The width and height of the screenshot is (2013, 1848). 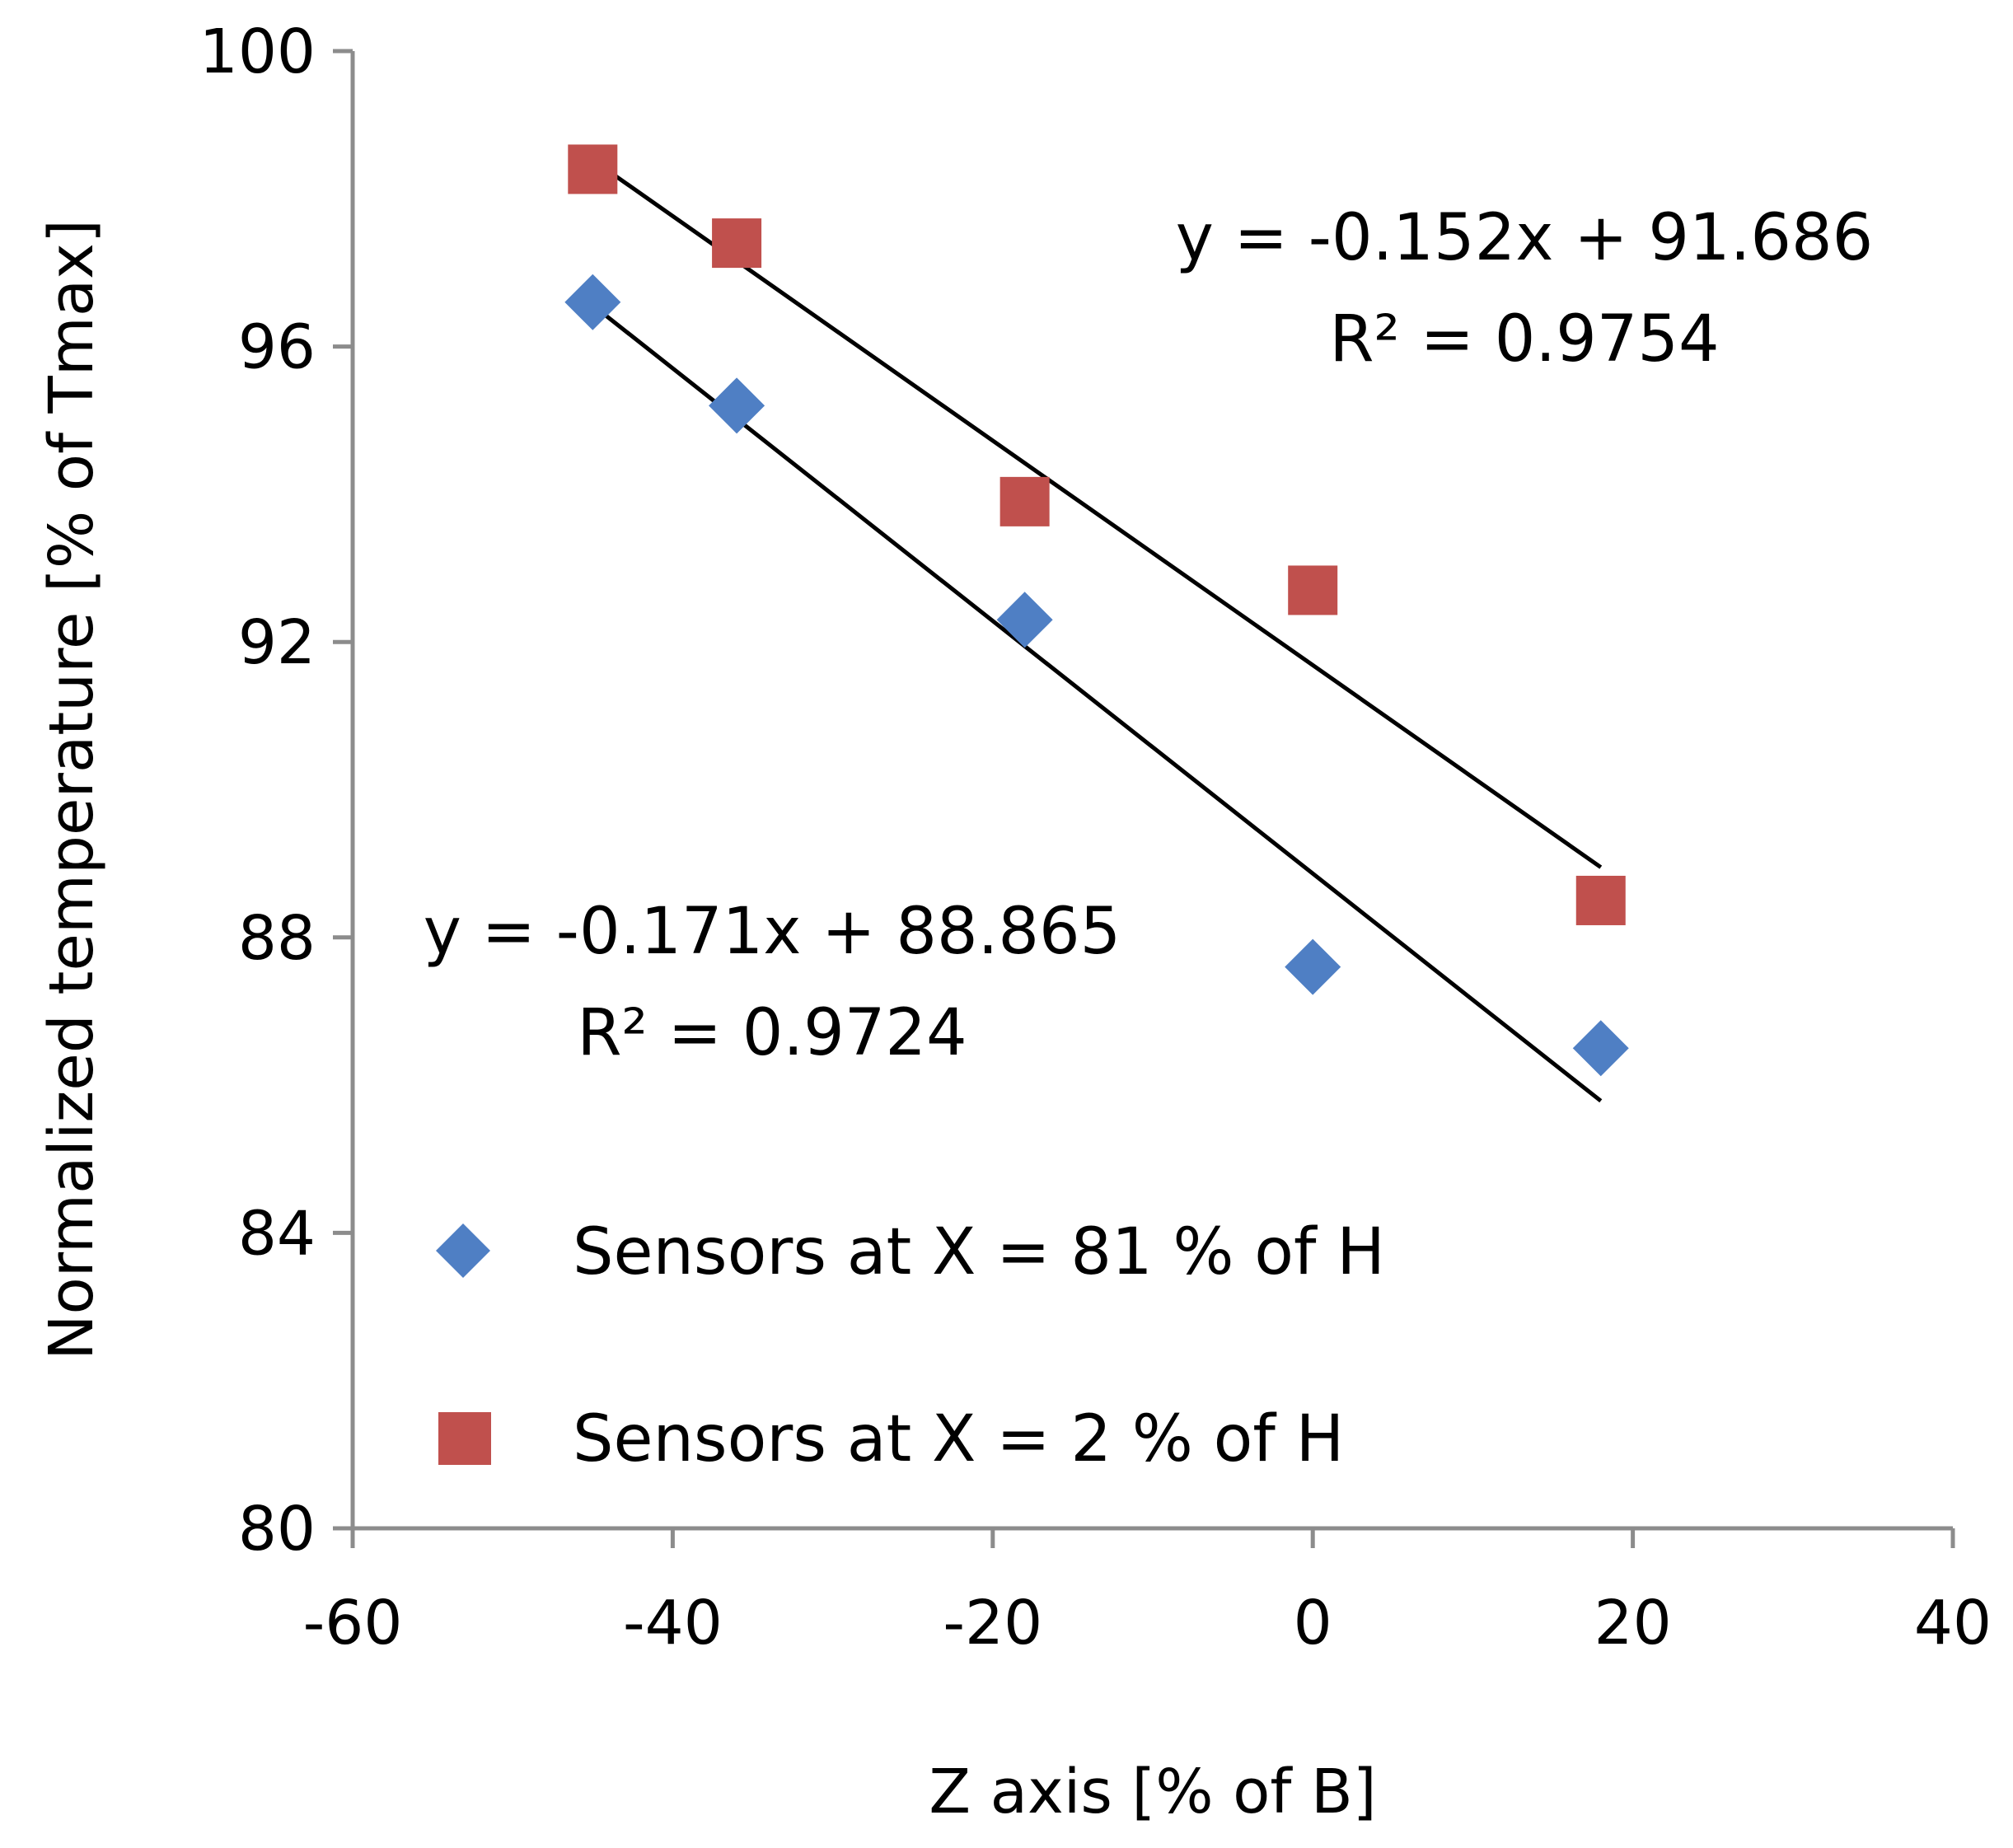 I want to click on x-tick-label: 0, so click(x=1313, y=1624).